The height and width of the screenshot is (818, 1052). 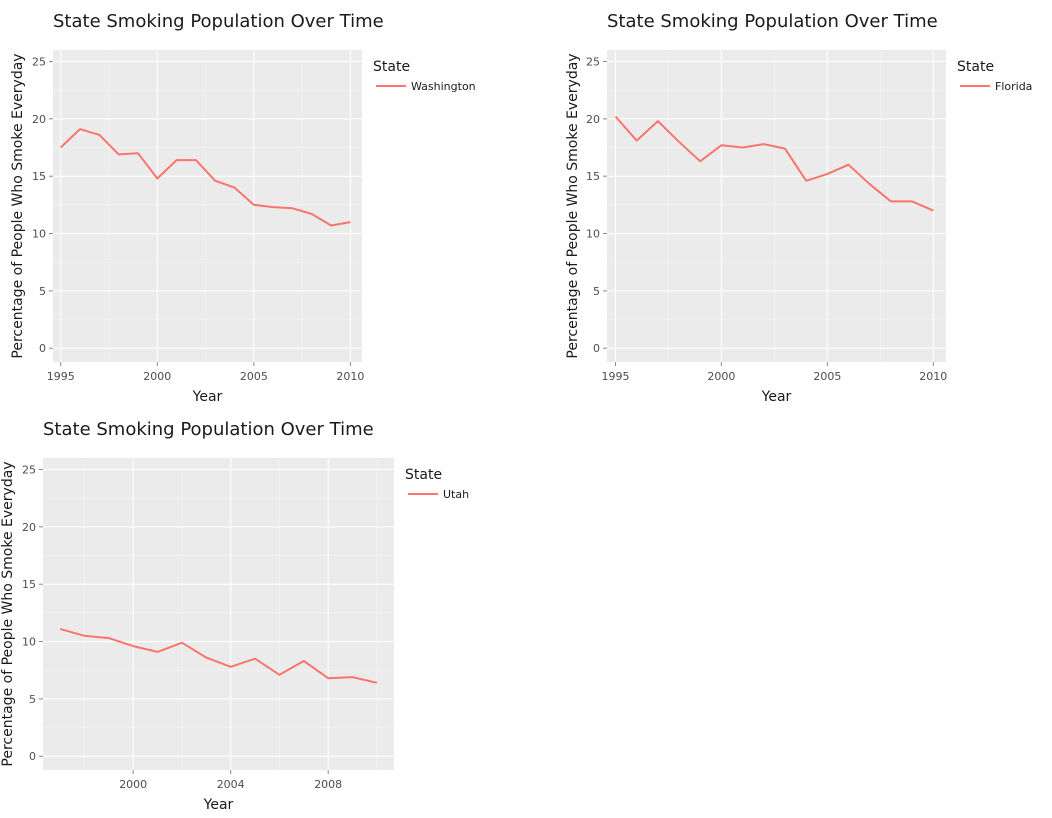 What do you see at coordinates (1013, 86) in the screenshot?
I see `legend-label: Florida` at bounding box center [1013, 86].